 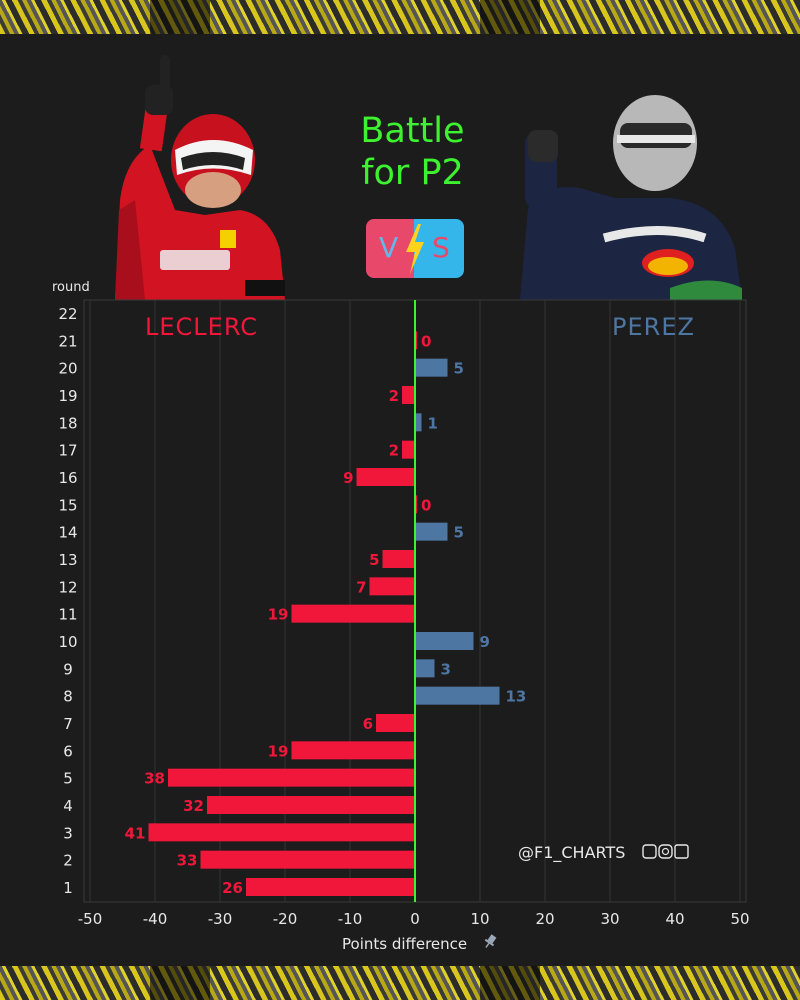 I want to click on x-tick-label: 40, so click(x=674, y=919).